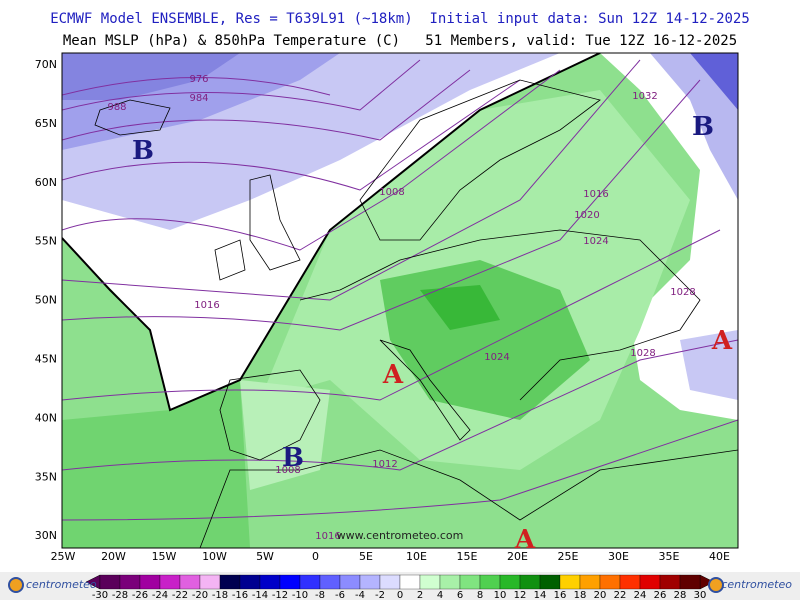 This screenshot has height=600, width=800. Describe the element at coordinates (46, 123) in the screenshot. I see `lat-label: 65N` at that location.